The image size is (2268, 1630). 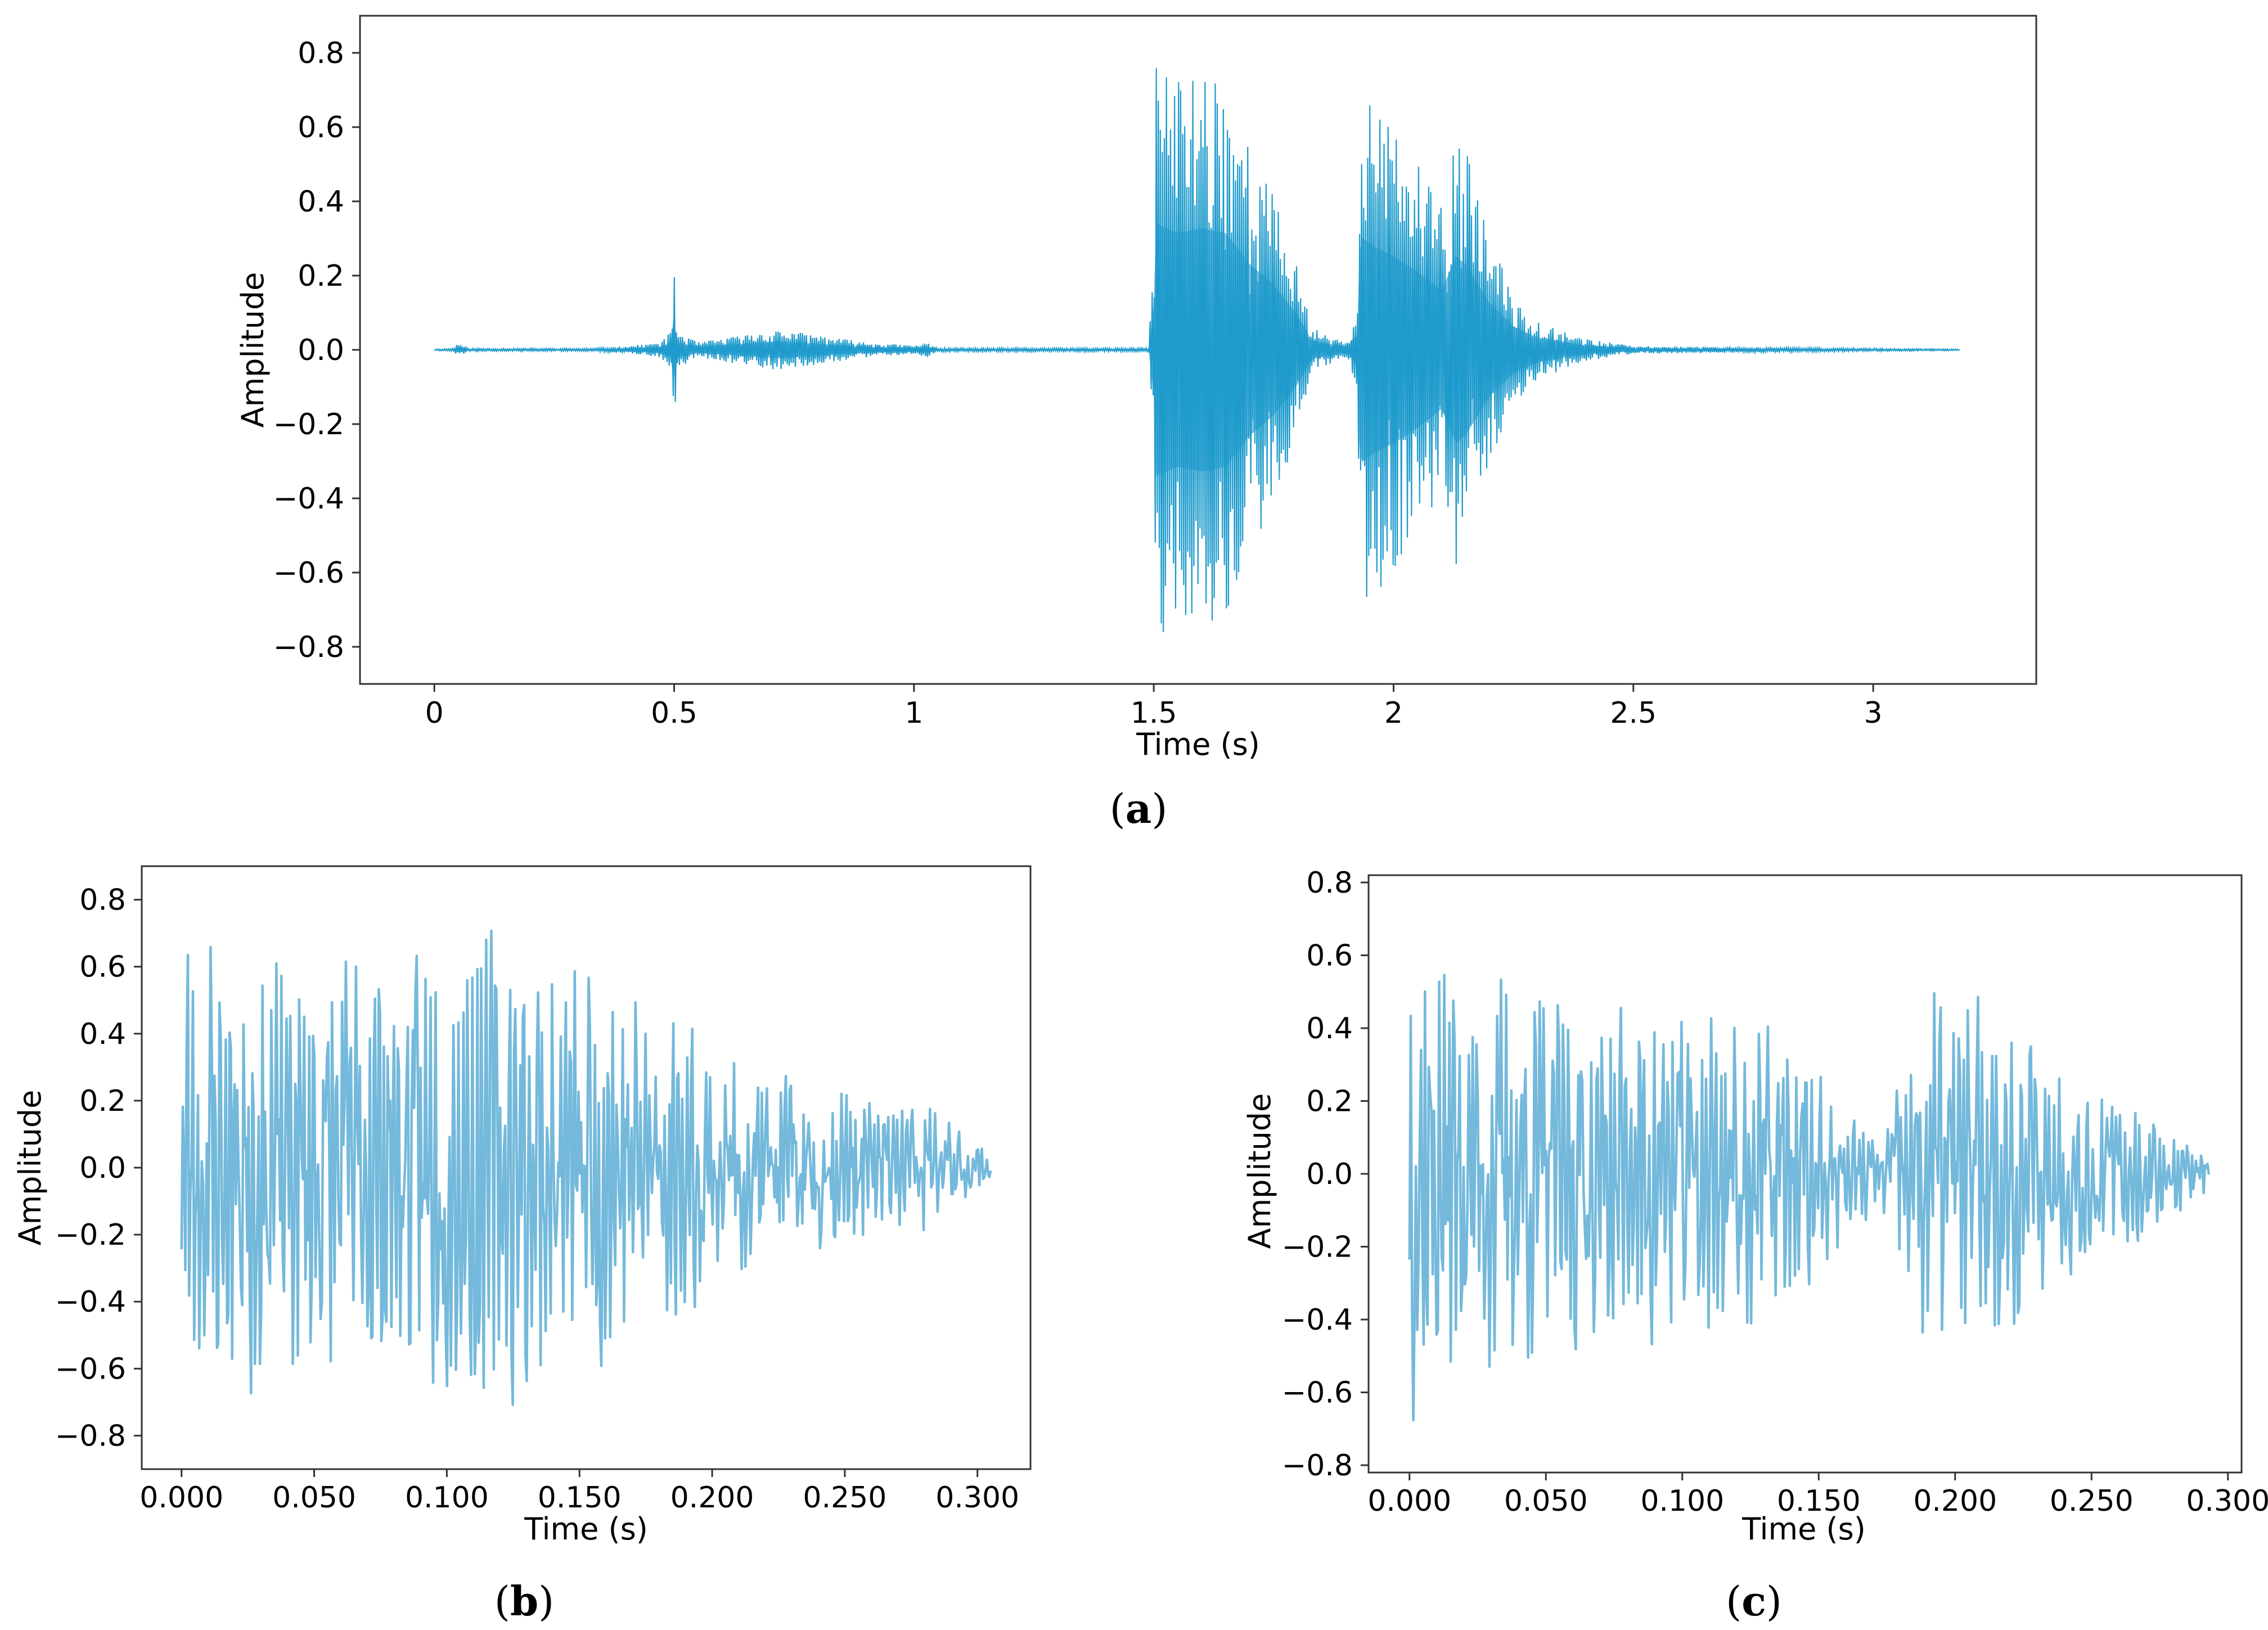 What do you see at coordinates (674, 713) in the screenshot?
I see `x-tick-label: 0.5` at bounding box center [674, 713].